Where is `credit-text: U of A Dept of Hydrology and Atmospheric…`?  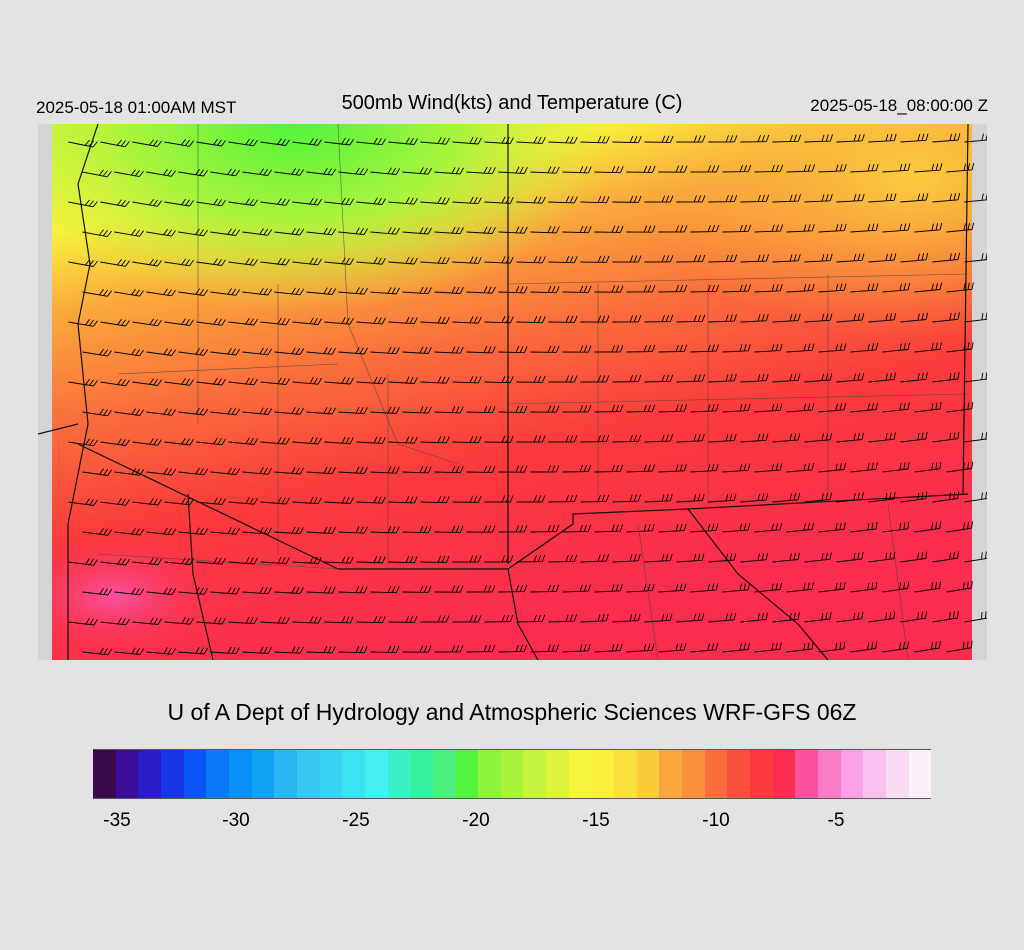
credit-text: U of A Dept of Hydrology and Atmospheric… is located at coordinates (512, 712).